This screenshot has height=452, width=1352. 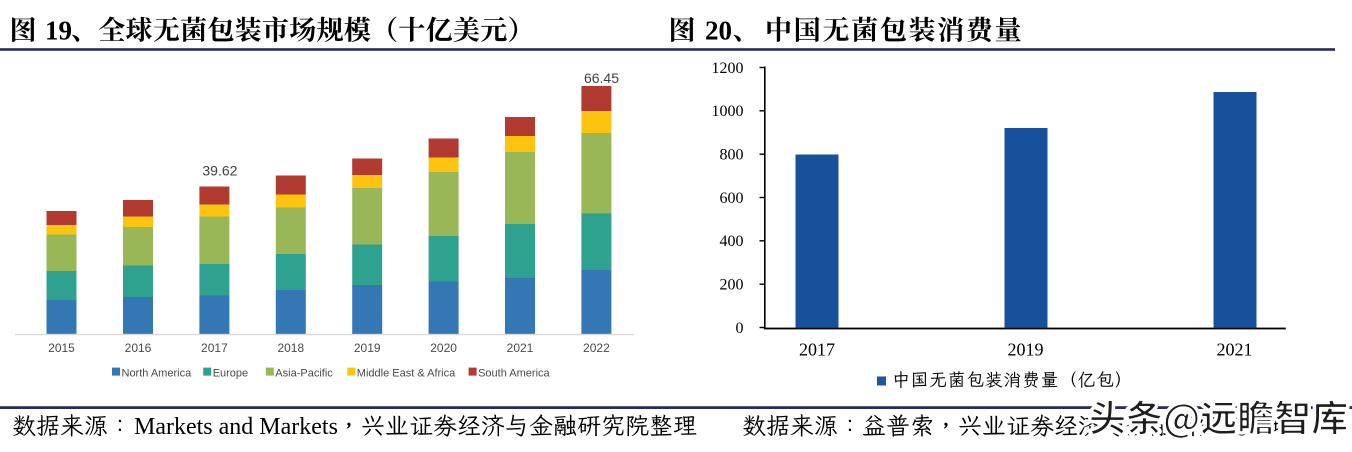 What do you see at coordinates (138, 348) in the screenshot?
I see `svg-text: 2016` at bounding box center [138, 348].